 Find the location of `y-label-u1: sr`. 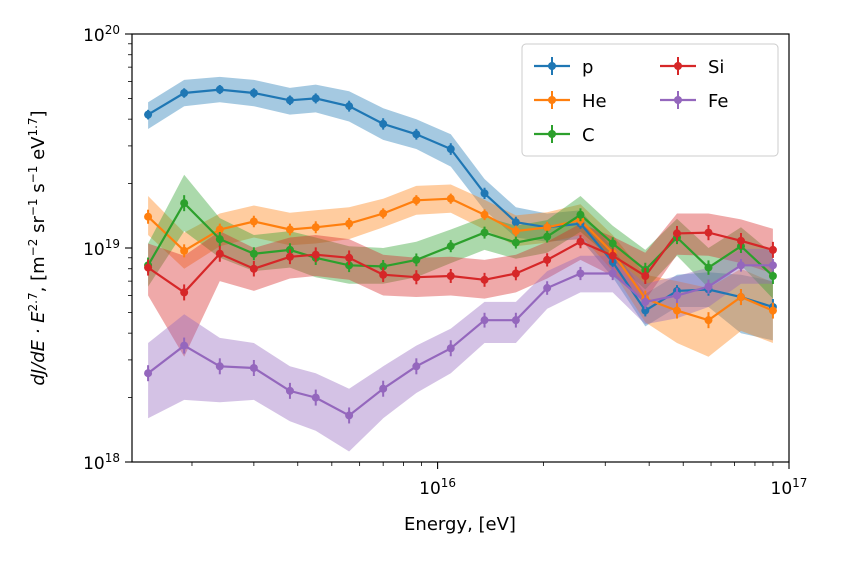

y-label-u1: sr is located at coordinates (38, 227).